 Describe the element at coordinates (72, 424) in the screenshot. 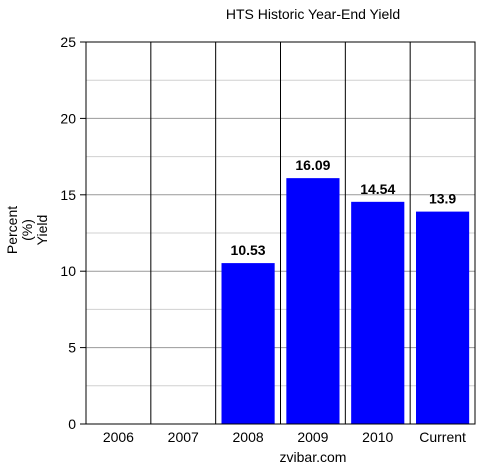

I see `y-tick-label: 0` at that location.